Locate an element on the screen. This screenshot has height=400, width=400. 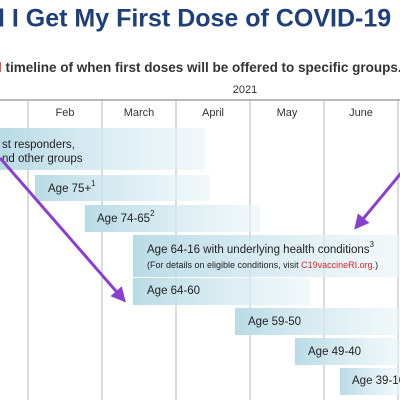
label: Age 74-65 is located at coordinates (123, 219).